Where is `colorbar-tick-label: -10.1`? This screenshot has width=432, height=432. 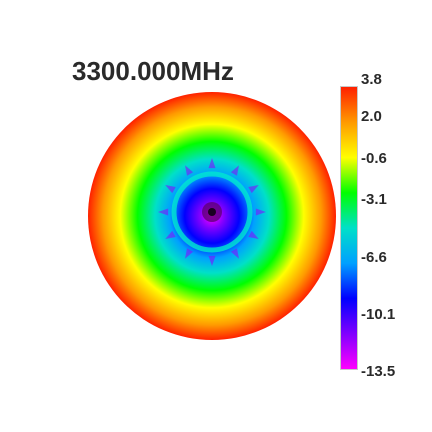
colorbar-tick-label: -10.1 is located at coordinates (378, 315).